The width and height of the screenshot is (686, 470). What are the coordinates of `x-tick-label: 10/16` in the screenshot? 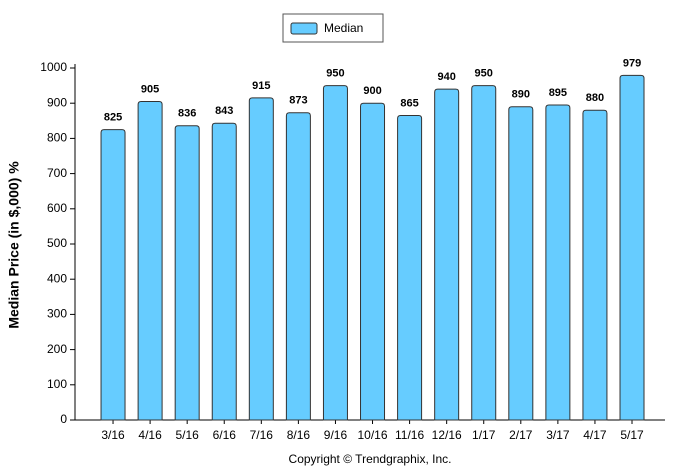 It's located at (373, 435).